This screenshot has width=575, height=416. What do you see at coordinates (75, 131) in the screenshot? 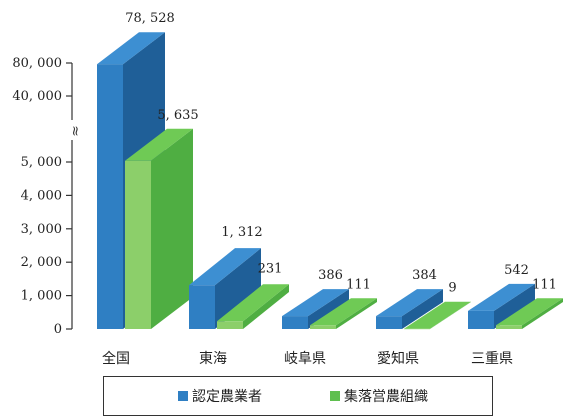
I see `axis-break-mark: ≈` at bounding box center [75, 131].